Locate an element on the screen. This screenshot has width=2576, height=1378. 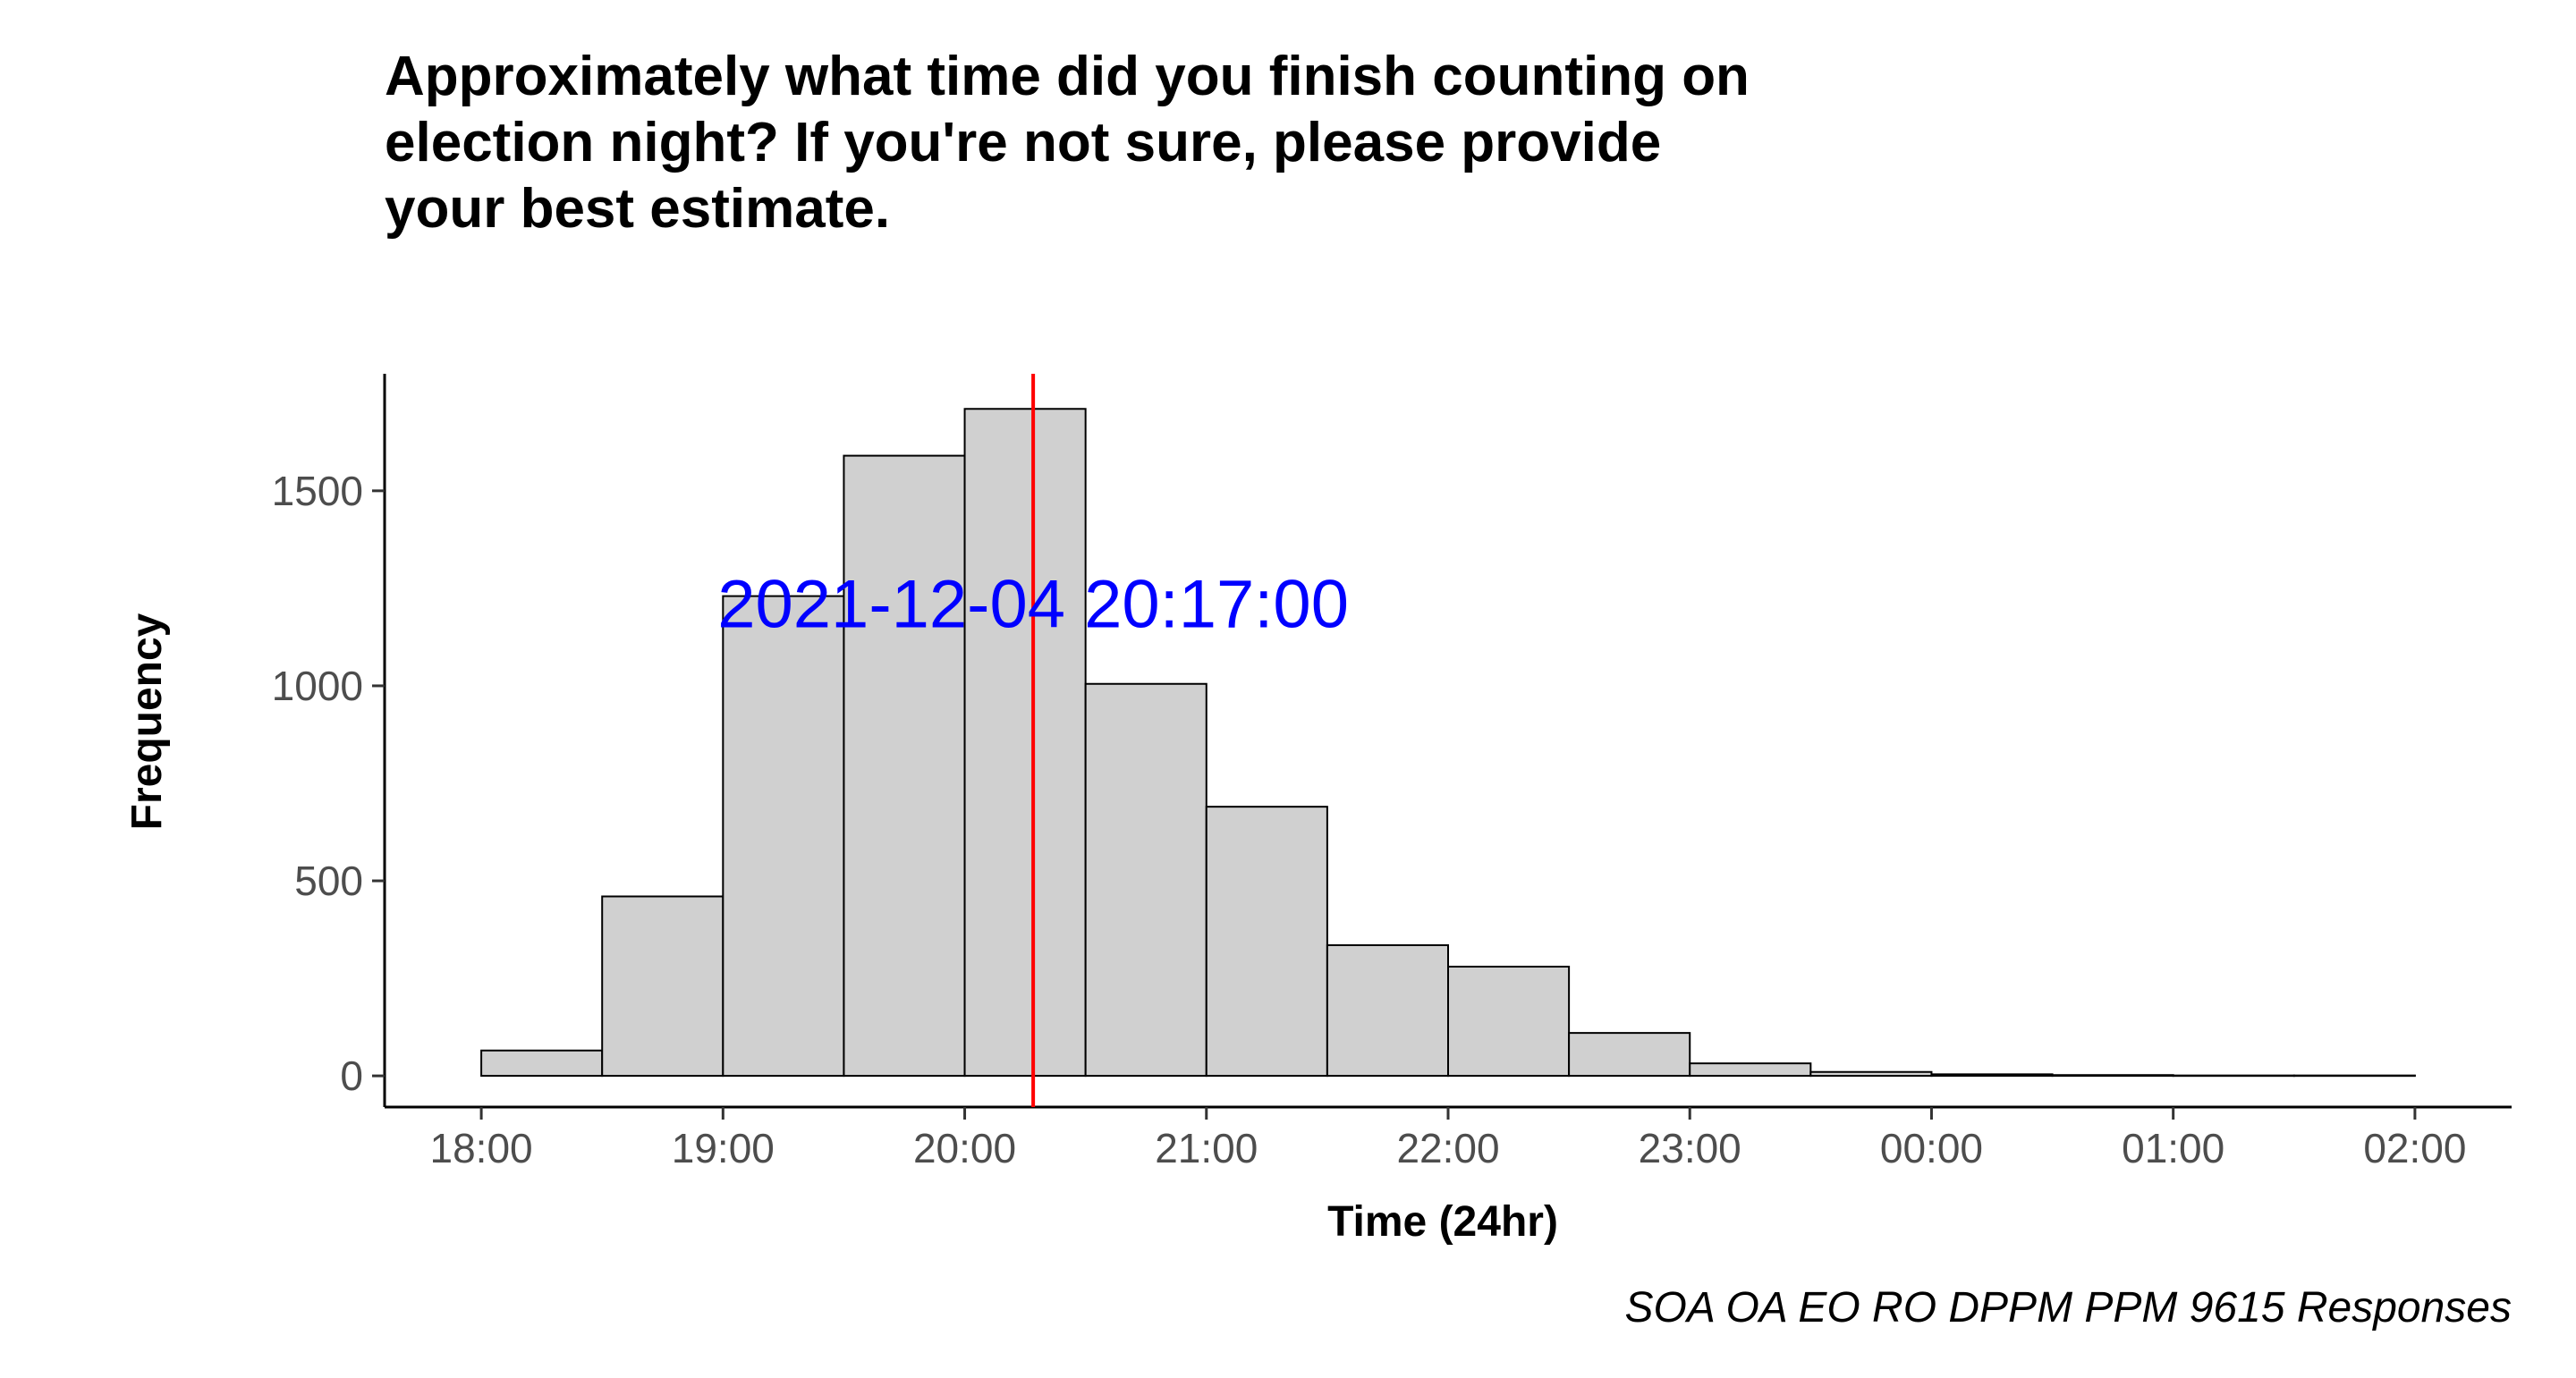
x-tick-label: 01:00 is located at coordinates (2173, 1148).